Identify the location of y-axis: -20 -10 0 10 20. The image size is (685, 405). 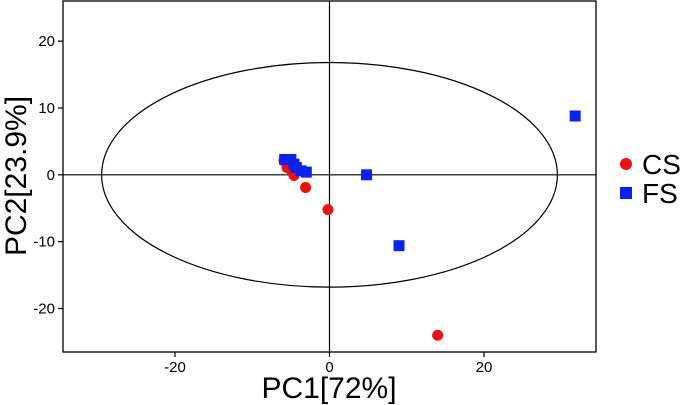
(48, 175).